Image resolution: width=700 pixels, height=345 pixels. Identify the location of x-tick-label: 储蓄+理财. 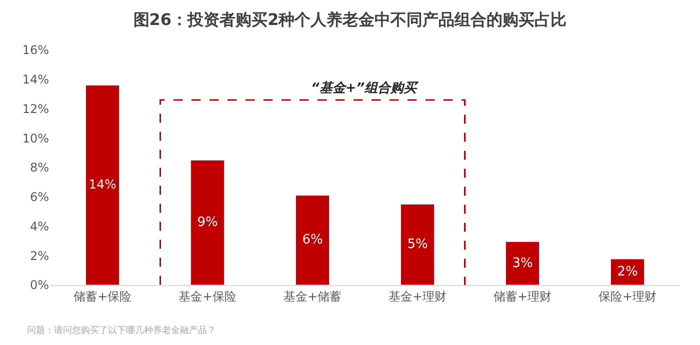
(522, 296).